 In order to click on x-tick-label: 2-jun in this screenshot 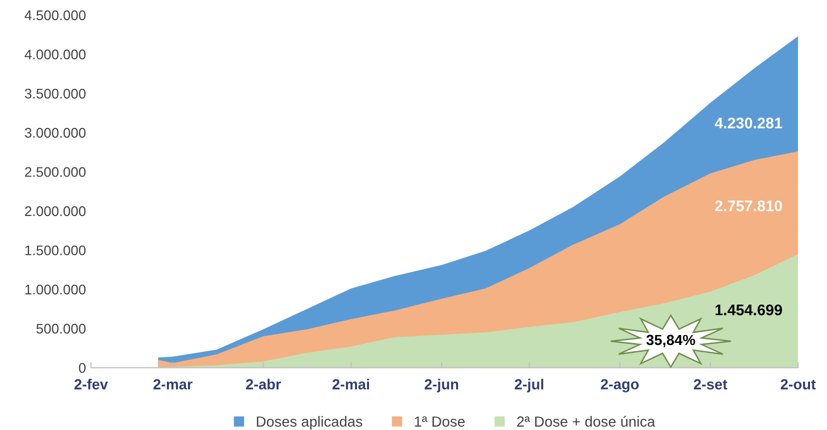, I will do `click(441, 385)`.